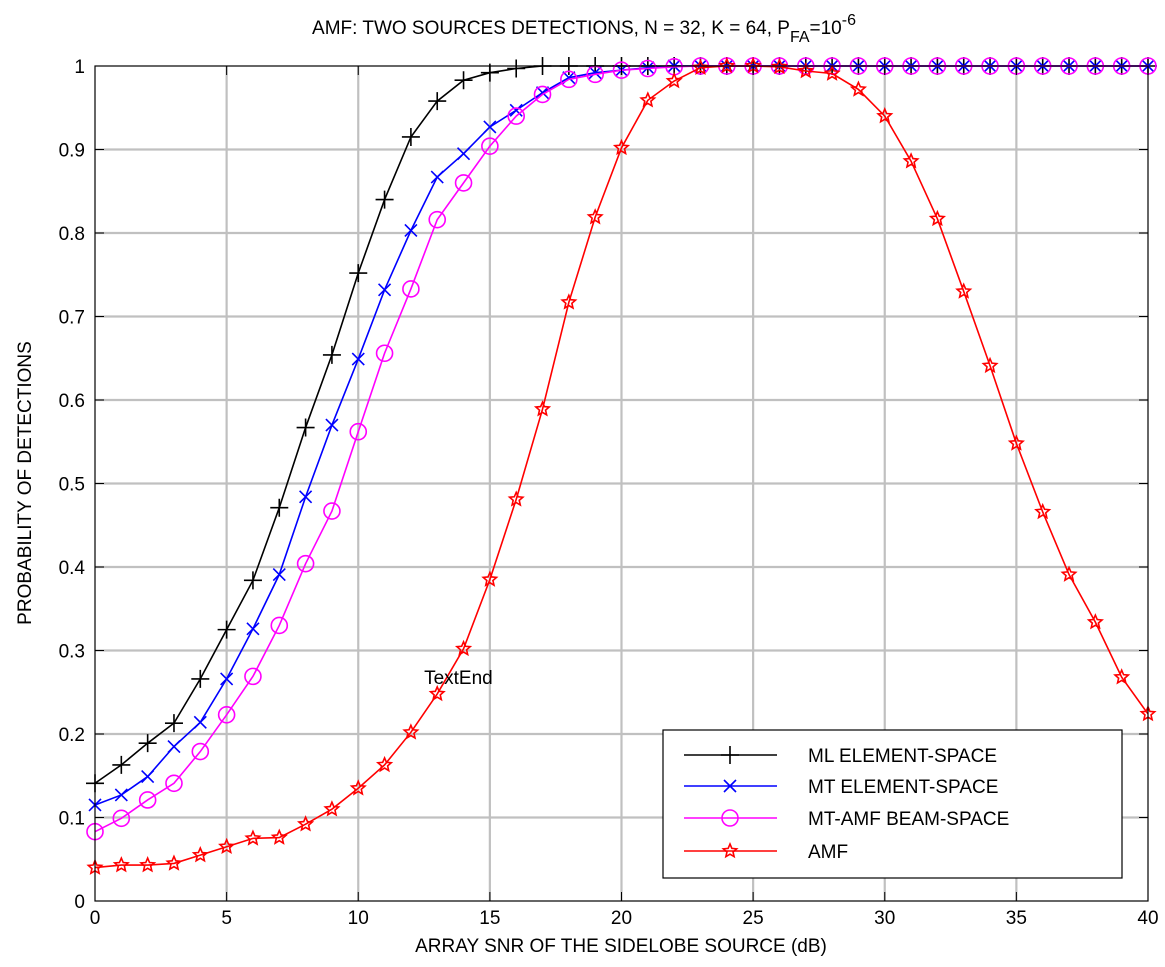 The height and width of the screenshot is (967, 1165). What do you see at coordinates (95, 918) in the screenshot?
I see `x-tick-label: 0` at bounding box center [95, 918].